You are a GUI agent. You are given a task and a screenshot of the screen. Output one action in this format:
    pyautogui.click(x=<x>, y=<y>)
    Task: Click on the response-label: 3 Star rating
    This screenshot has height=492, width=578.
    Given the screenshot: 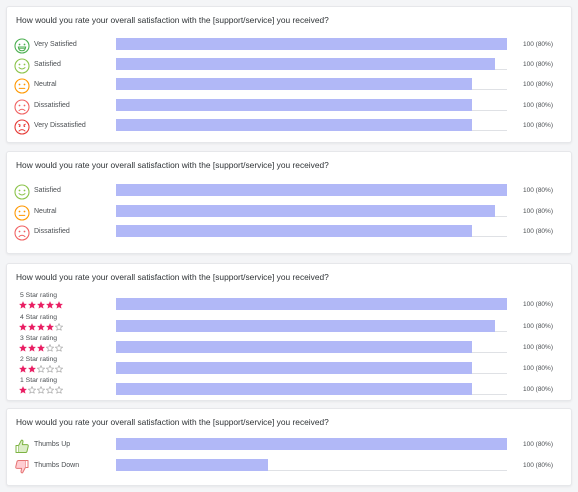 What is the action you would take?
    pyautogui.click(x=39, y=338)
    